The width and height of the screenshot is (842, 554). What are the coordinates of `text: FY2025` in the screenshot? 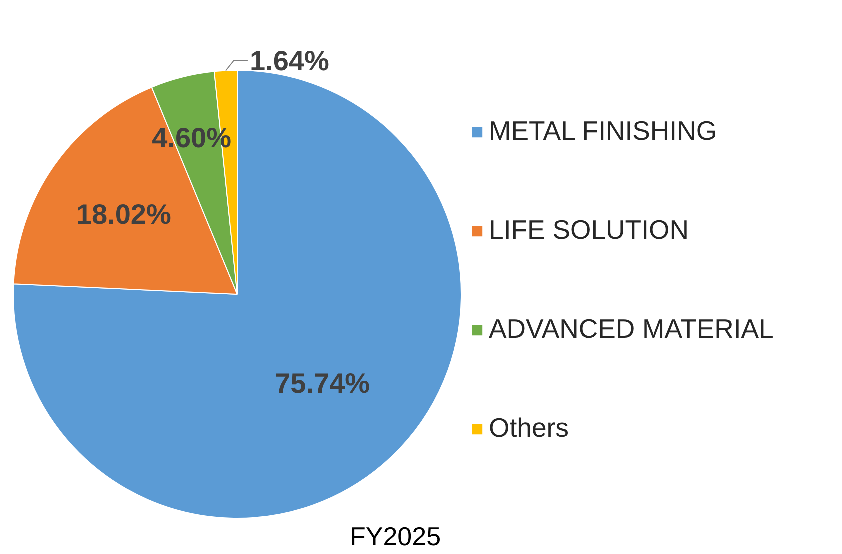 It's located at (396, 537).